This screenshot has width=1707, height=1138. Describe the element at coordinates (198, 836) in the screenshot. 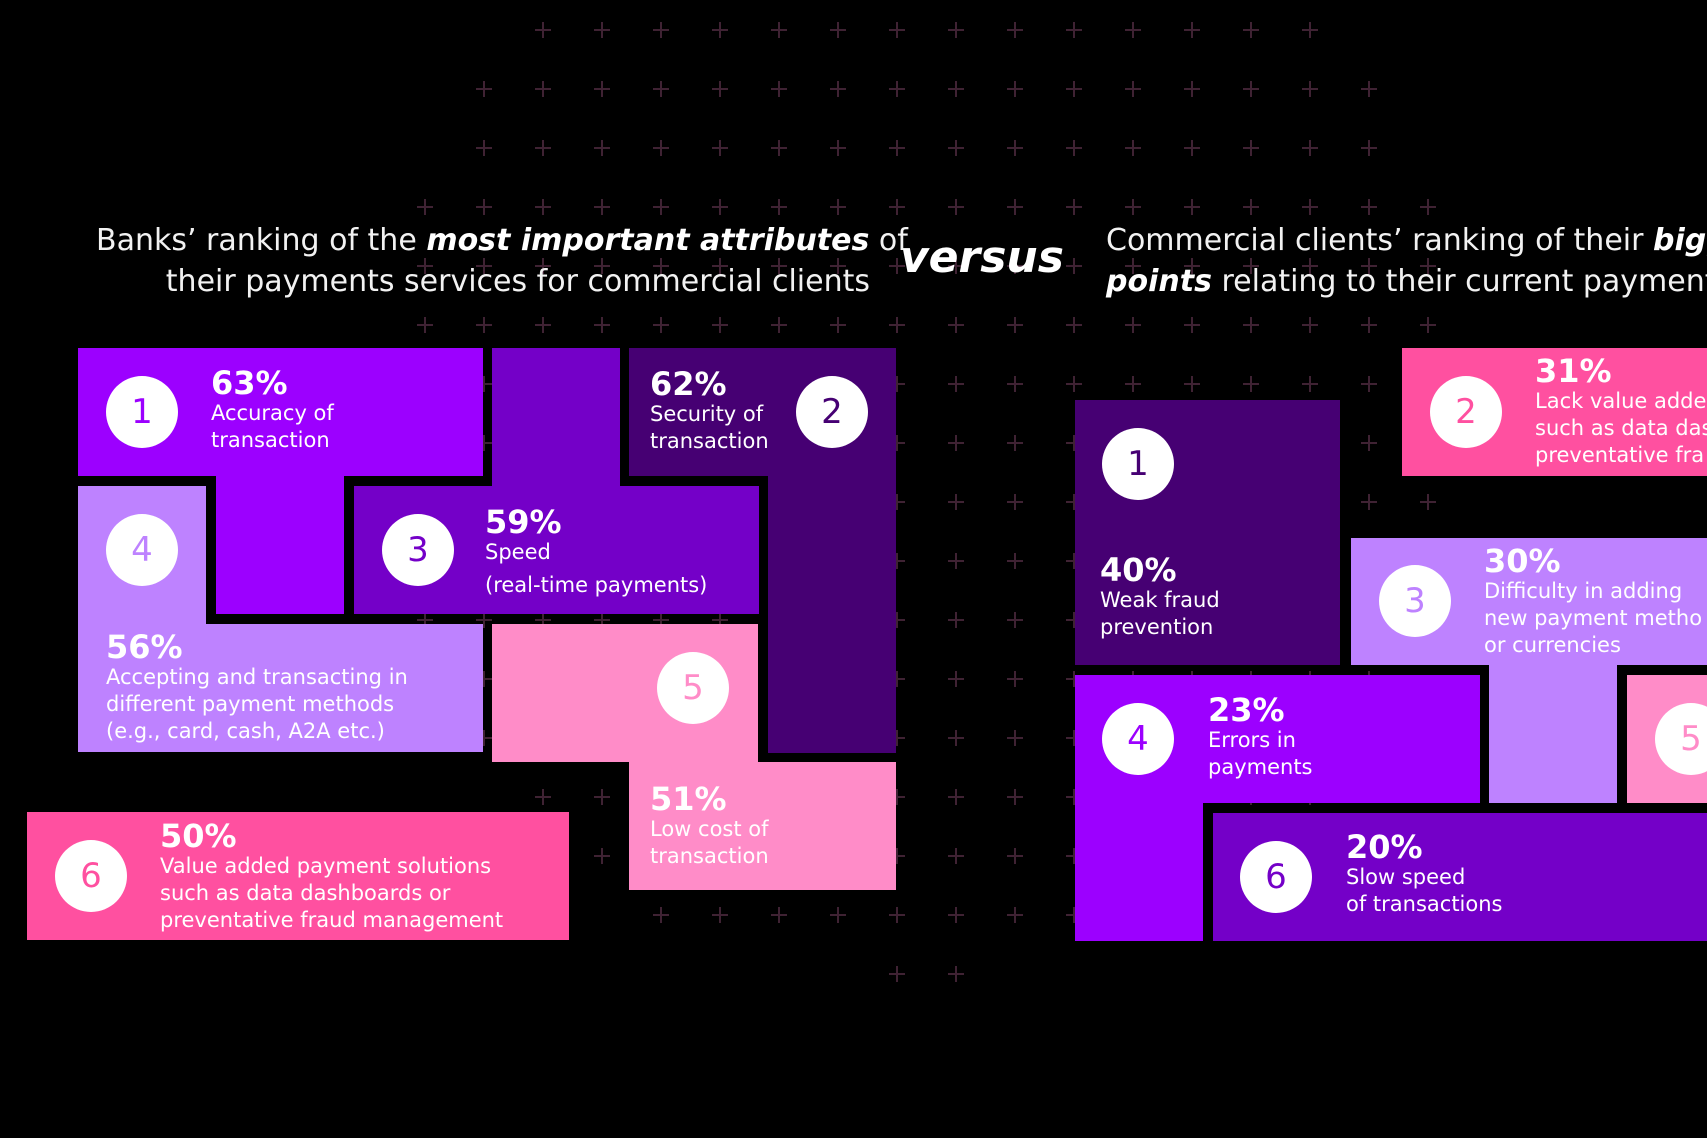

I see `bank-6-pct: 50%` at that location.